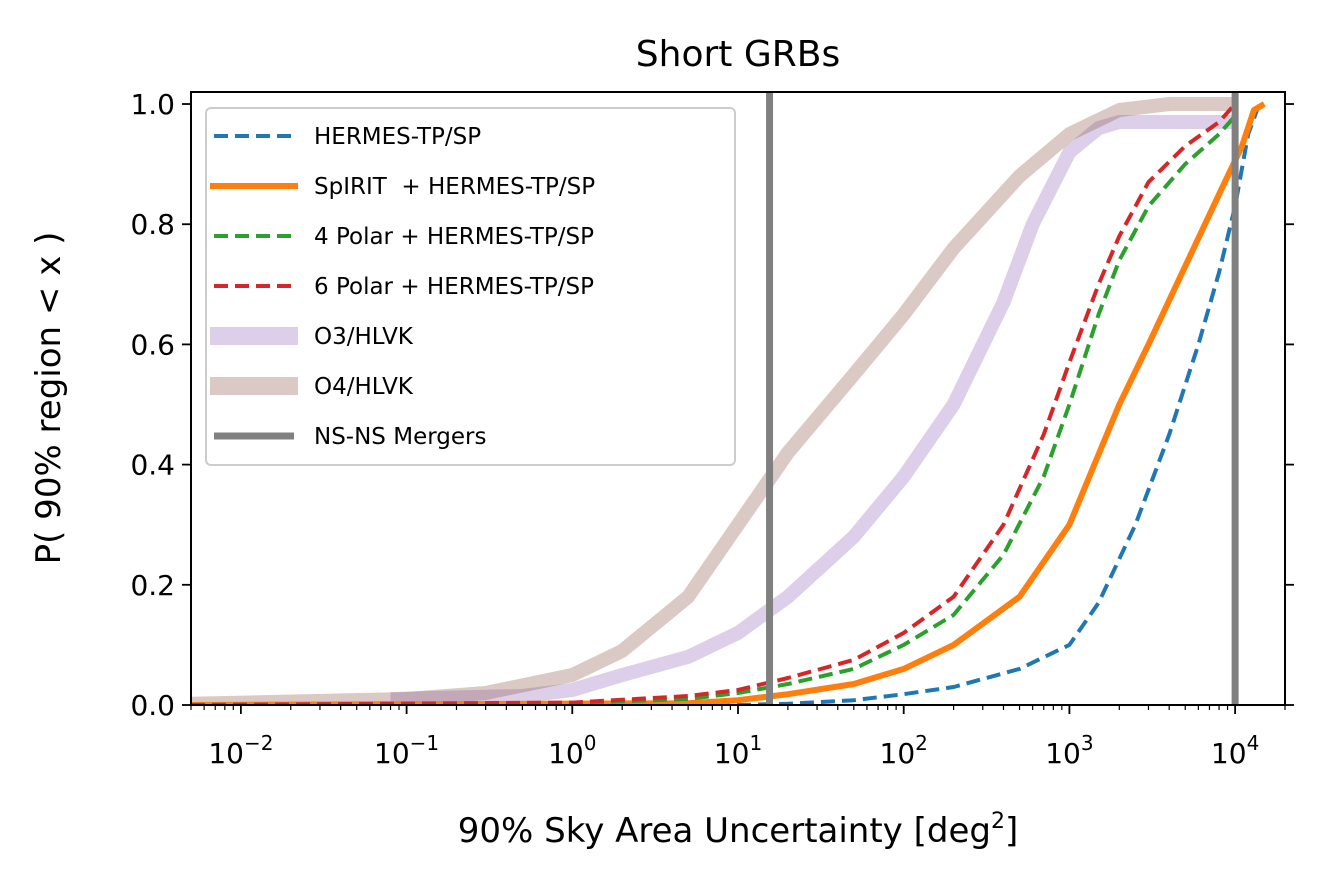  What do you see at coordinates (240, 750) in the screenshot?
I see `x-tick-label: 10⁻²` at bounding box center [240, 750].